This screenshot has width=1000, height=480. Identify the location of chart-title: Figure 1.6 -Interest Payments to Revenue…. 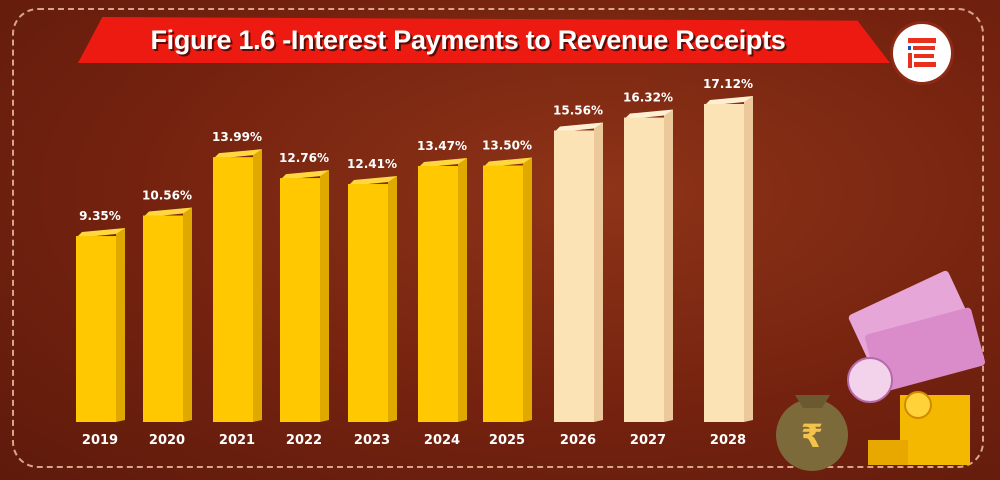
(468, 40).